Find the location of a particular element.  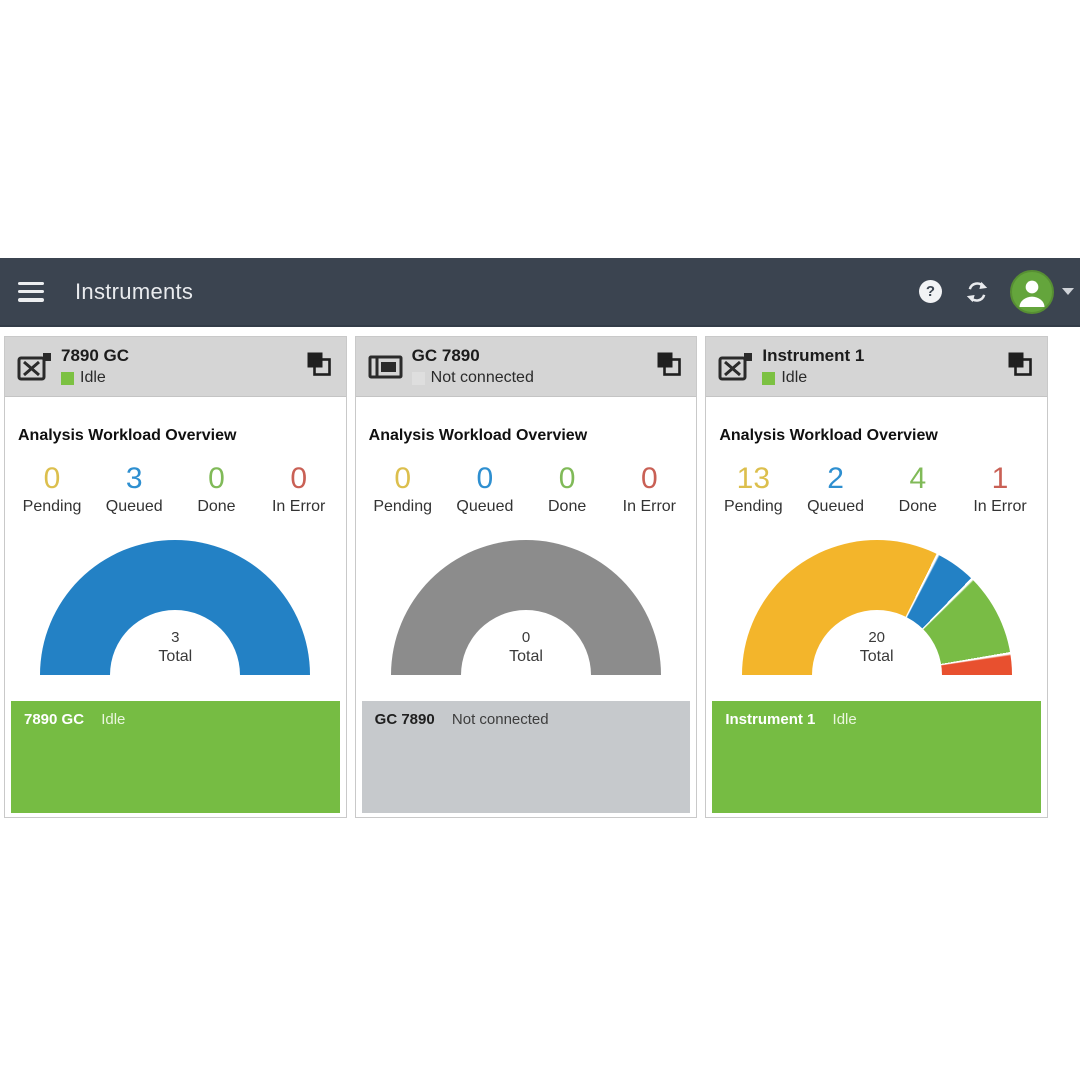

card-header: GC 7890 Not connected is located at coordinates (526, 367).